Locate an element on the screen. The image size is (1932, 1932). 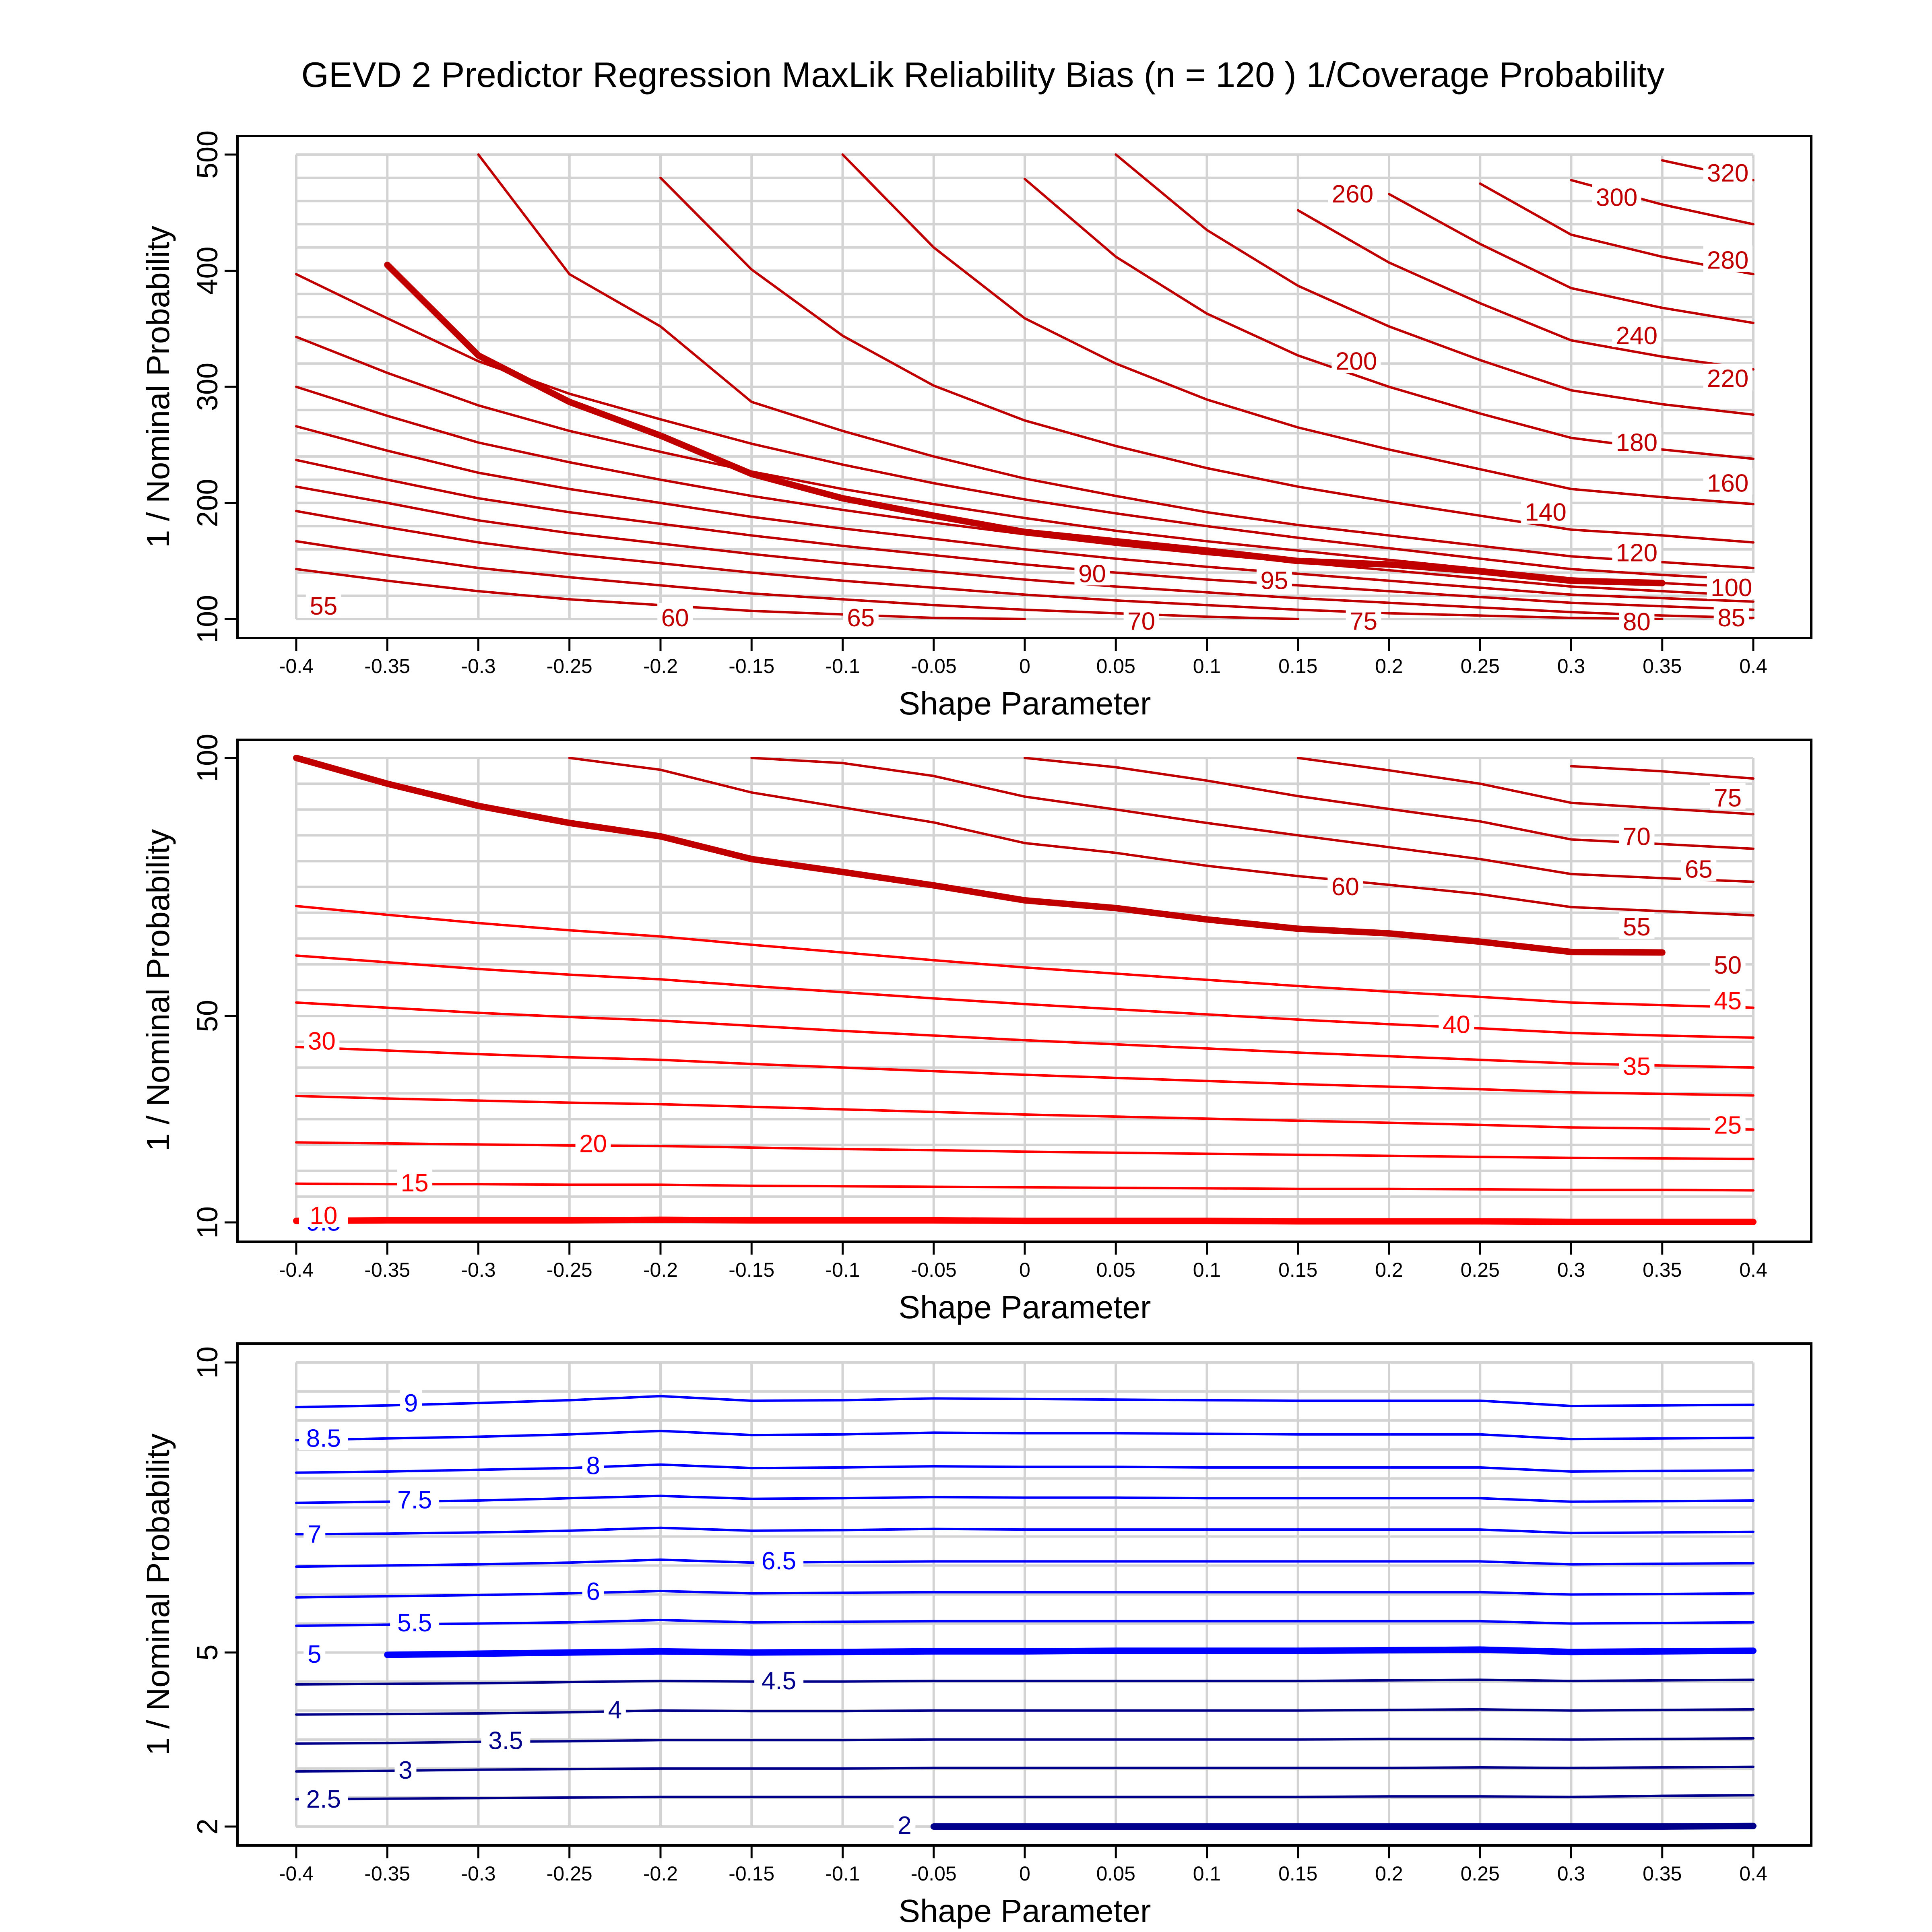
contour-label: 320 is located at coordinates (1727, 173).